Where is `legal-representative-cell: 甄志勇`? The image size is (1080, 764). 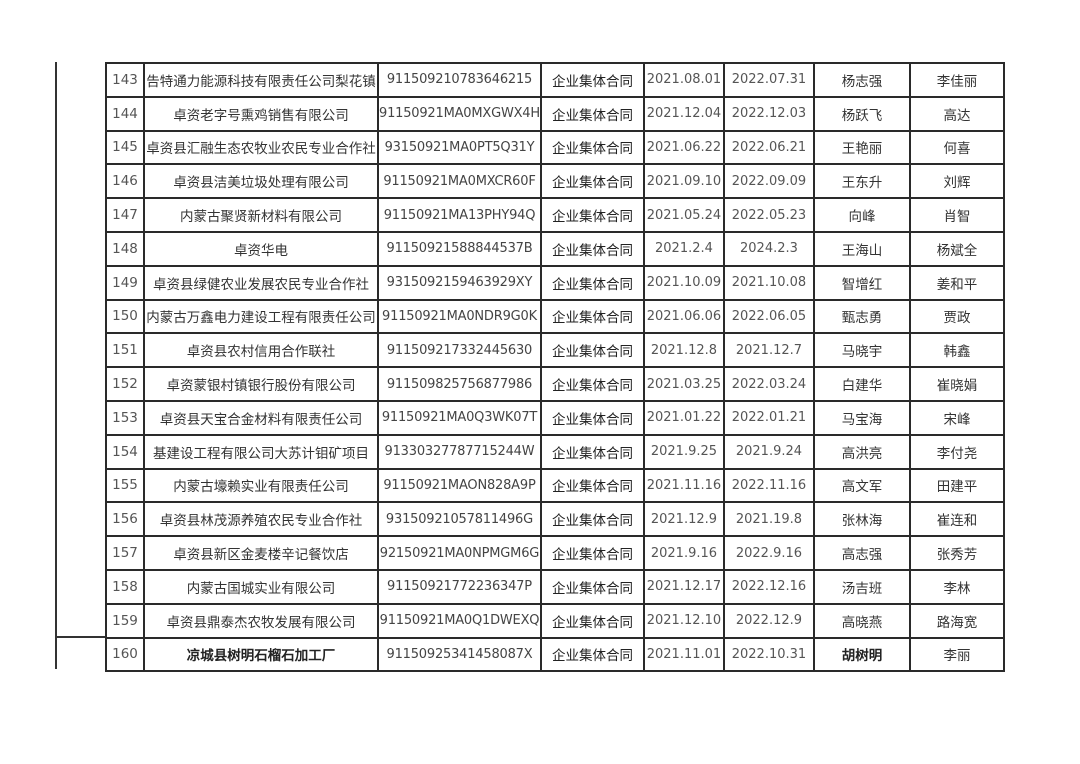
legal-representative-cell: 甄志勇 is located at coordinates (861, 316).